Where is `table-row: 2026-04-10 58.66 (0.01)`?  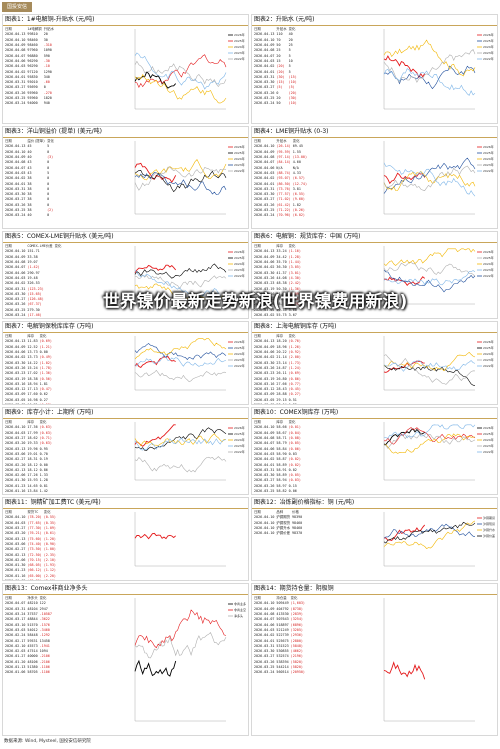
table-row: 2026-04-10 58.66 (0.01) is located at coordinates (277, 427).